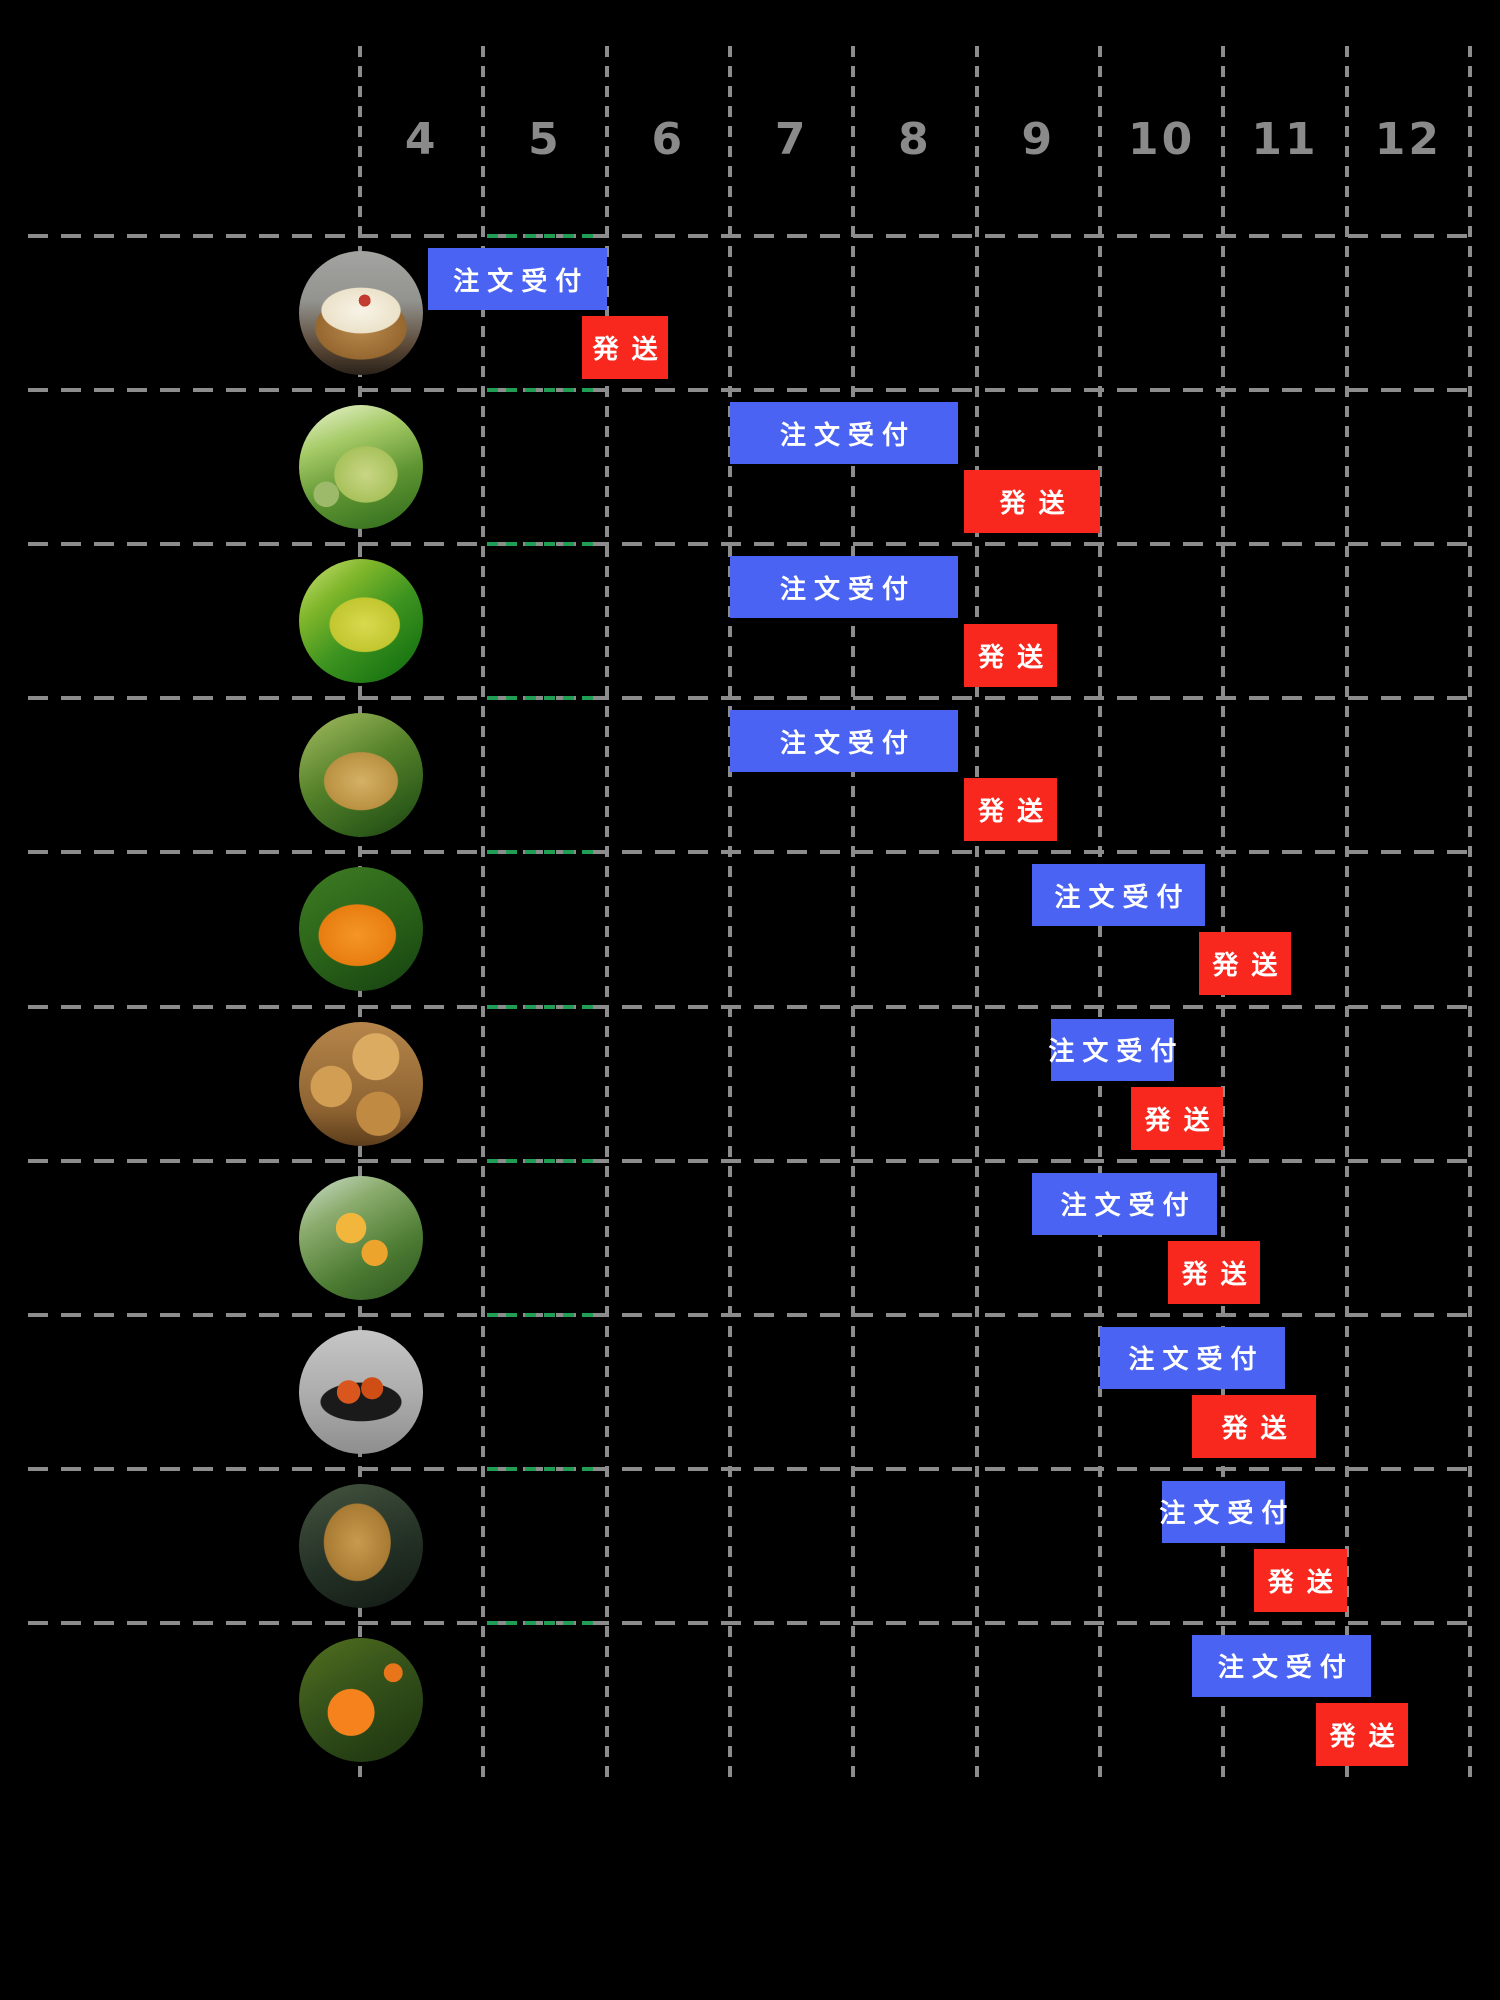 The height and width of the screenshot is (2000, 1500). I want to click on month-tick-label: 4, so click(421, 139).